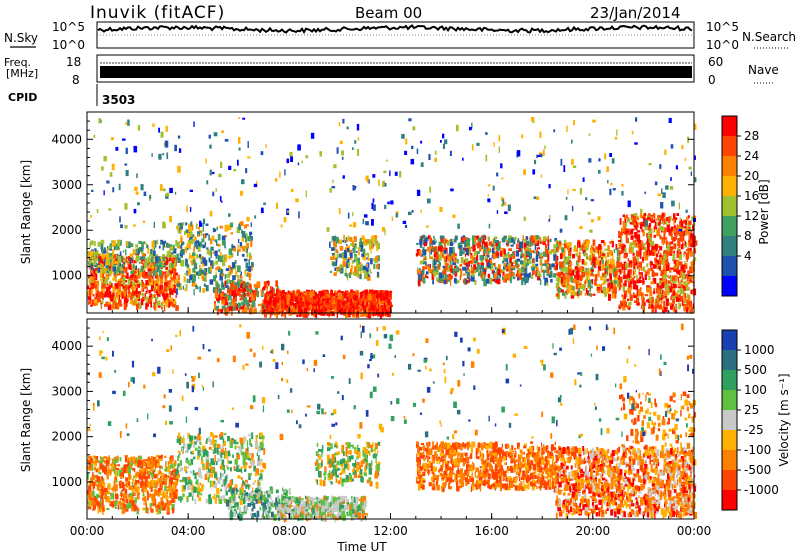 The height and width of the screenshot is (554, 800). What do you see at coordinates (73, 62) in the screenshot?
I see `freq-tick-top-left: 18` at bounding box center [73, 62].